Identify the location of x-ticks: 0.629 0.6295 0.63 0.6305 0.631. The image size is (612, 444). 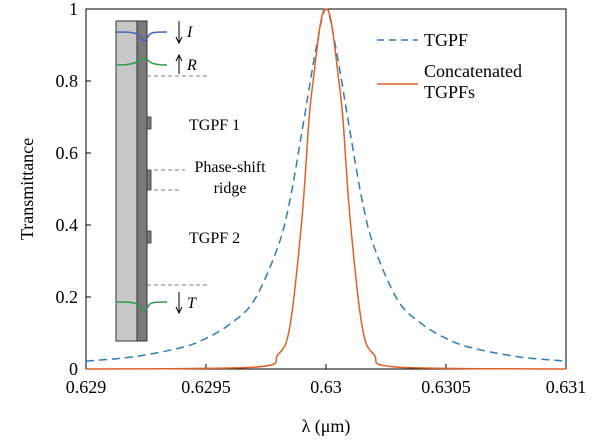
(326, 380).